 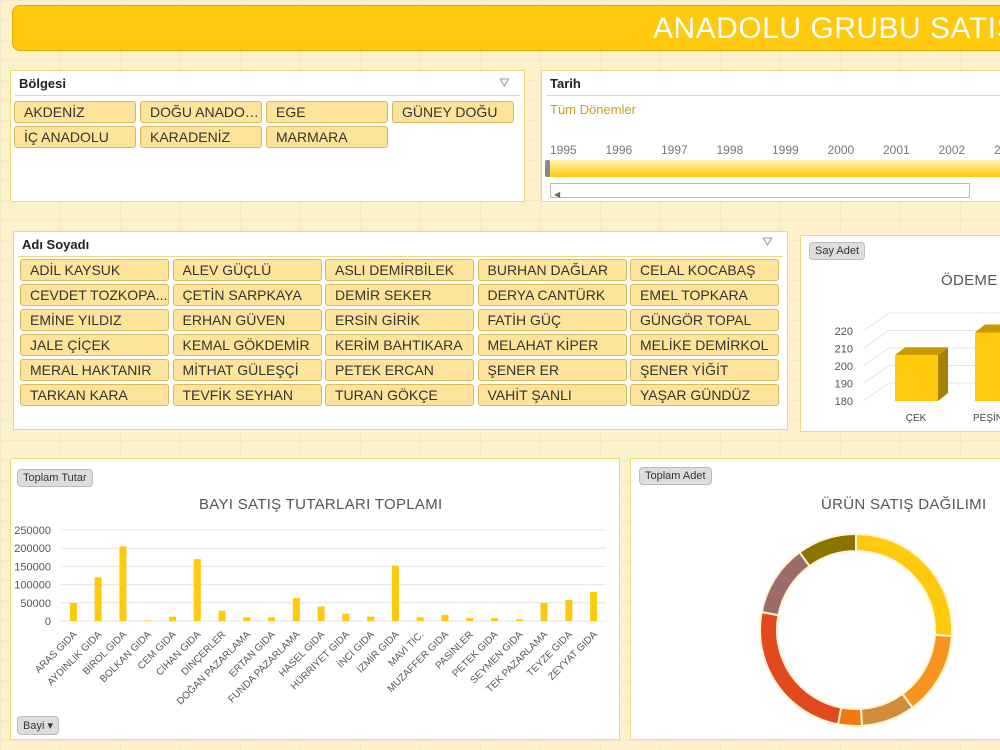 I want to click on name-button: TEVFİK SEYHAN, so click(x=247, y=395).